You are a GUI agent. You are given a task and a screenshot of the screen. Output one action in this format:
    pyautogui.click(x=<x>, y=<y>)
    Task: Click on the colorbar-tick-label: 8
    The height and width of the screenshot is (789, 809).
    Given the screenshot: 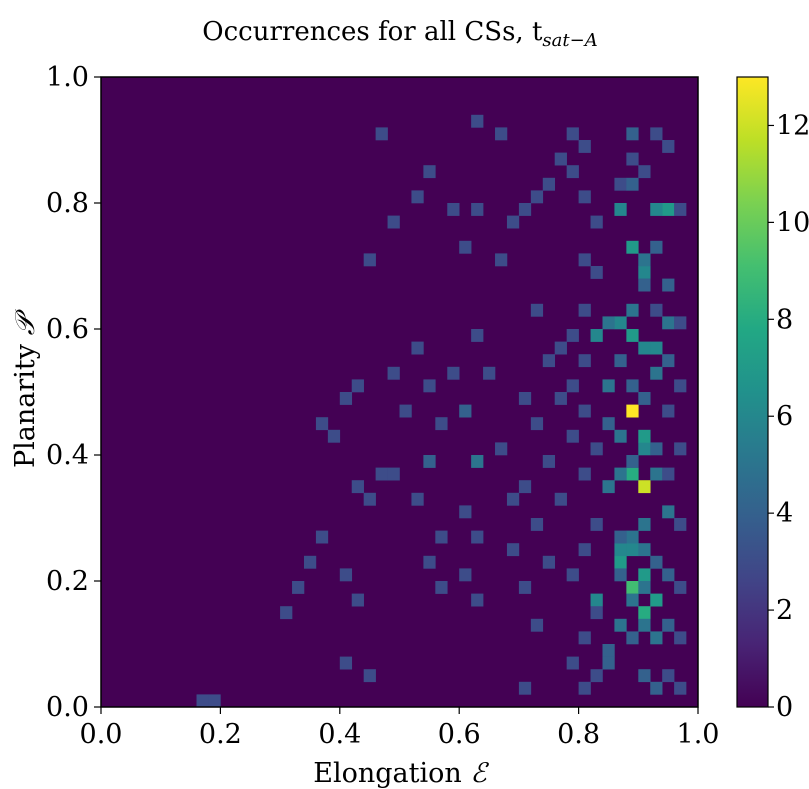 What is the action you would take?
    pyautogui.click(x=784, y=319)
    